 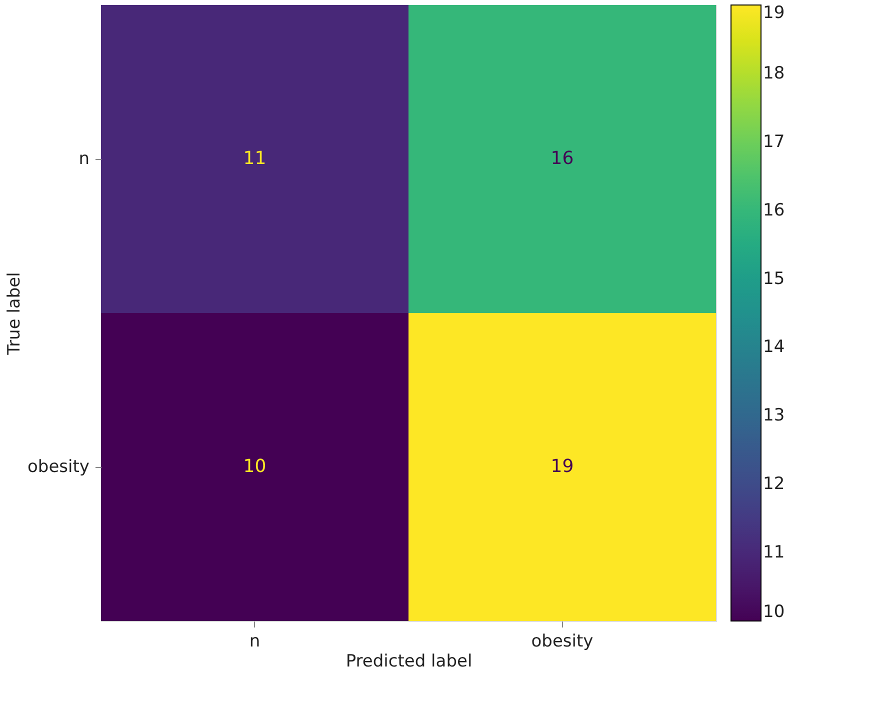 I want to click on color-bar-label: 15, so click(x=774, y=278).